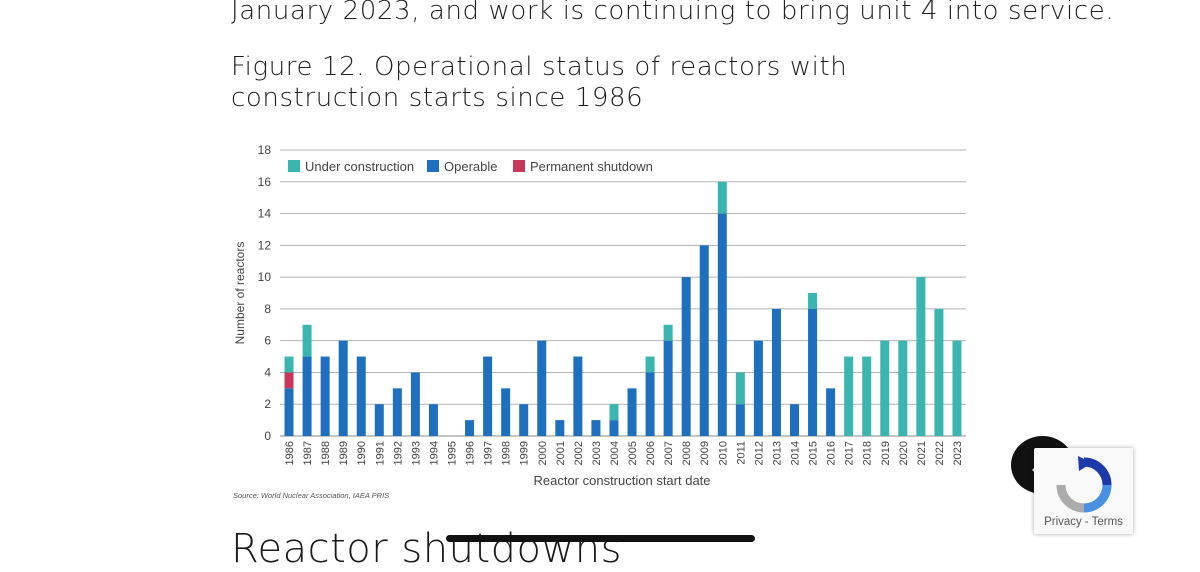 Image resolution: width=1200 pixels, height=572 pixels. Describe the element at coordinates (265, 293) in the screenshot. I see `y-axis-ticks: 0 2 4 6 8 10 12 14 16 18` at that location.